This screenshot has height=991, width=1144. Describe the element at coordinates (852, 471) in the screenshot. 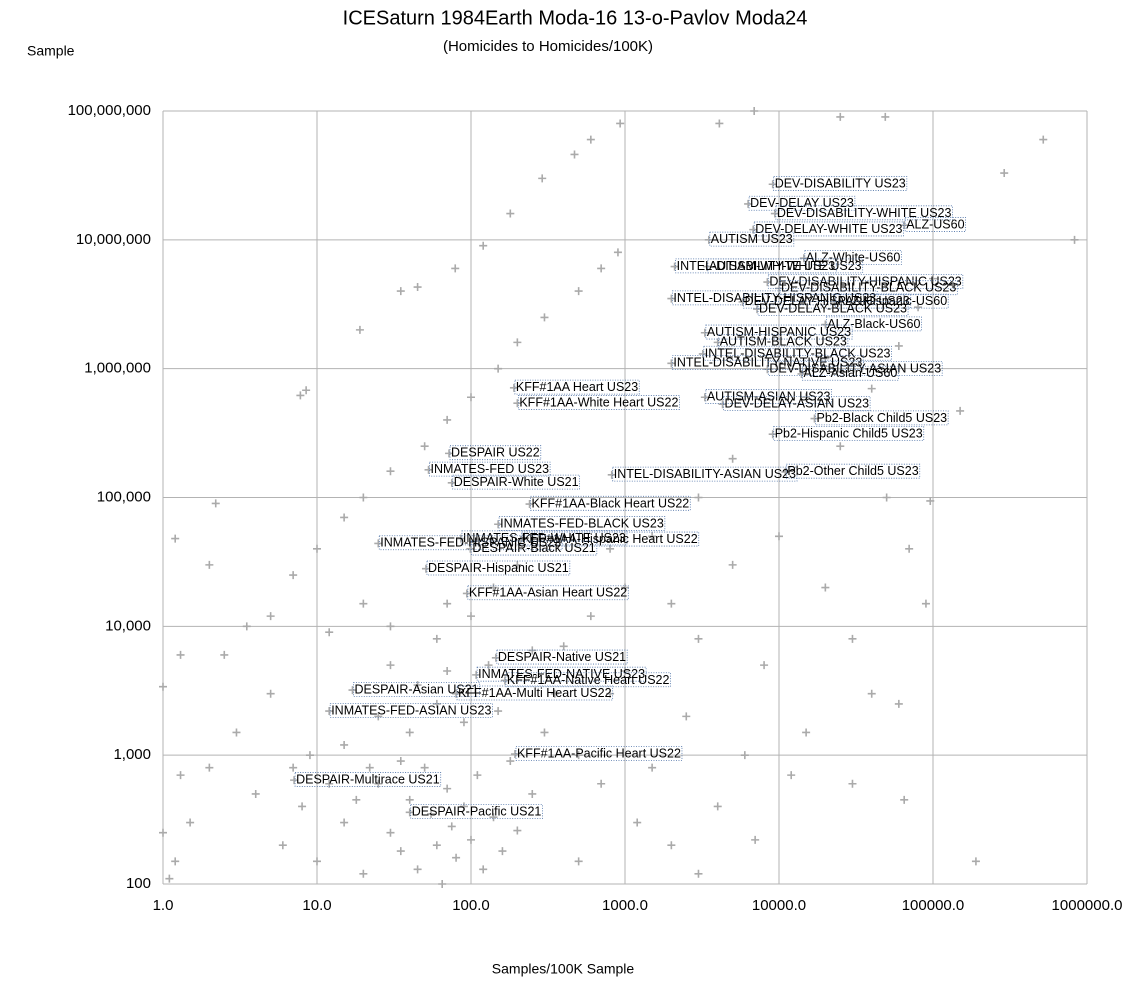

I see `data-label: Pb2-Other Child5 US23` at that location.